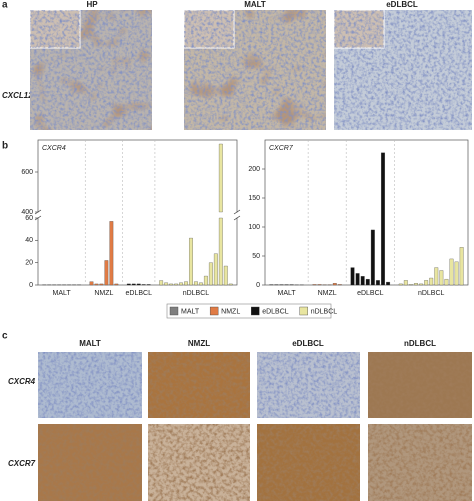 The image size is (474, 501). I want to click on legend-label: eDLBCL, so click(275, 311).